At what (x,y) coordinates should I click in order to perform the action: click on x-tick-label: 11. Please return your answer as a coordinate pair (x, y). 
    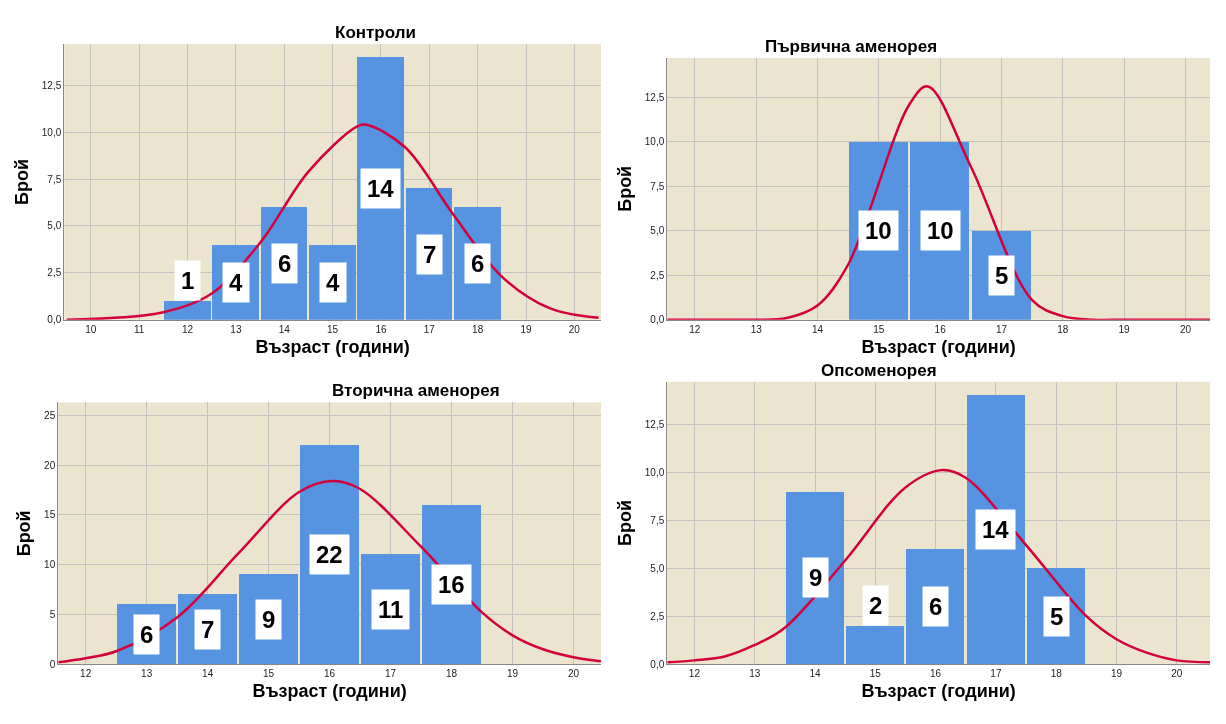
    Looking at the image, I should click on (139, 329).